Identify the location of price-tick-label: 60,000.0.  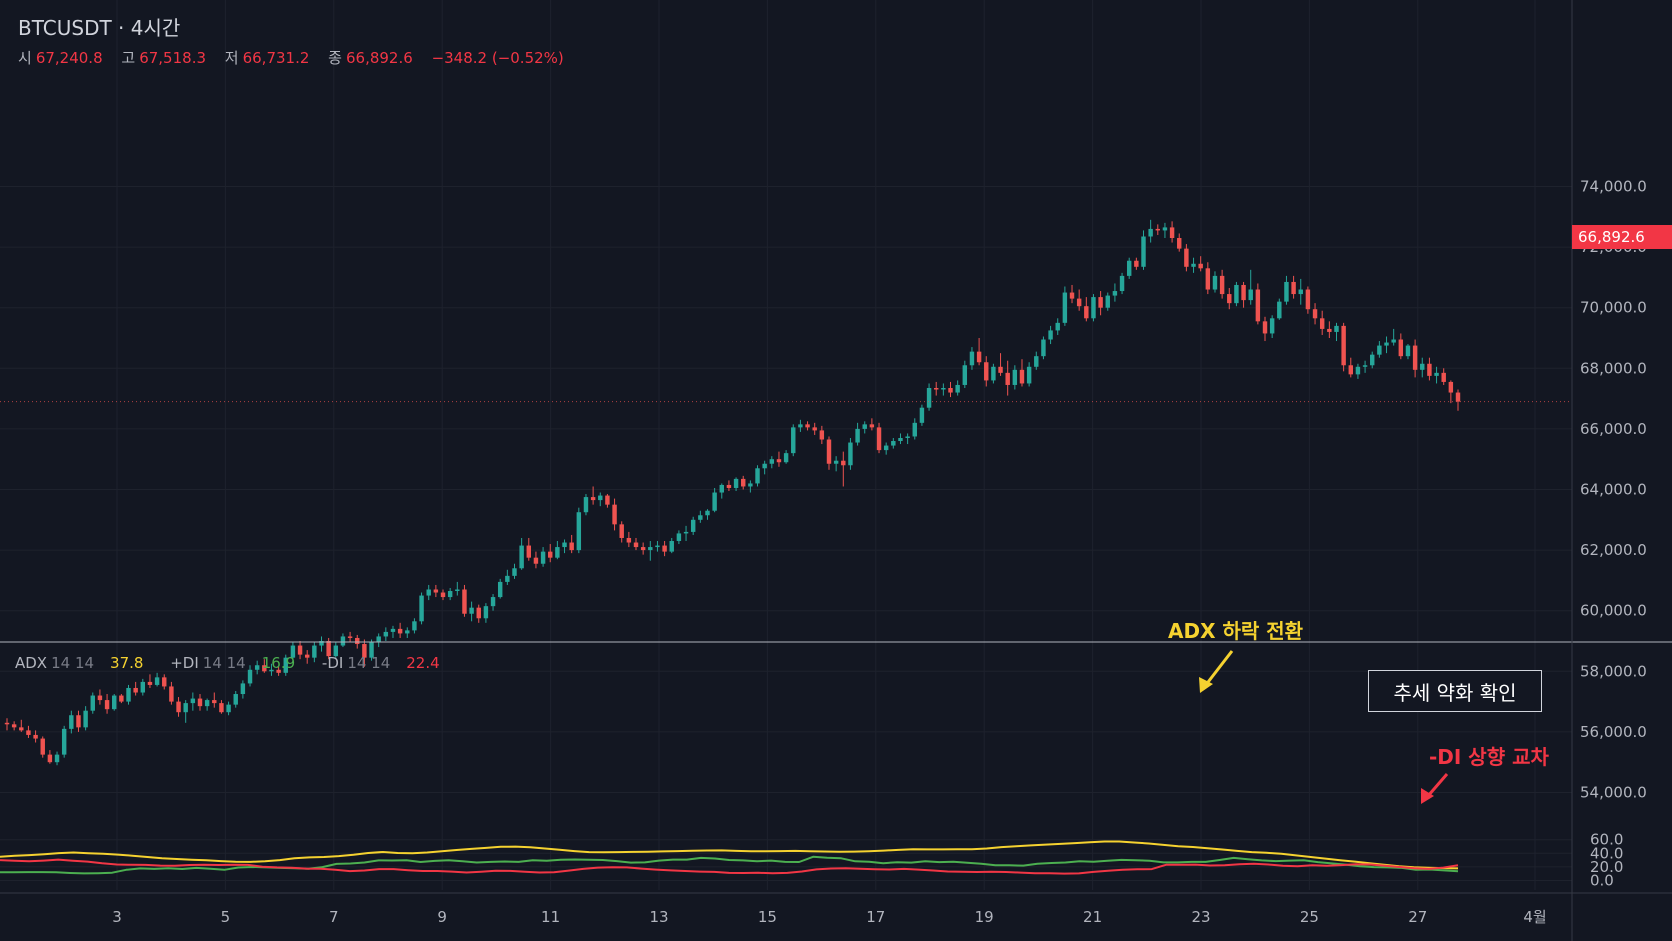
(1613, 611).